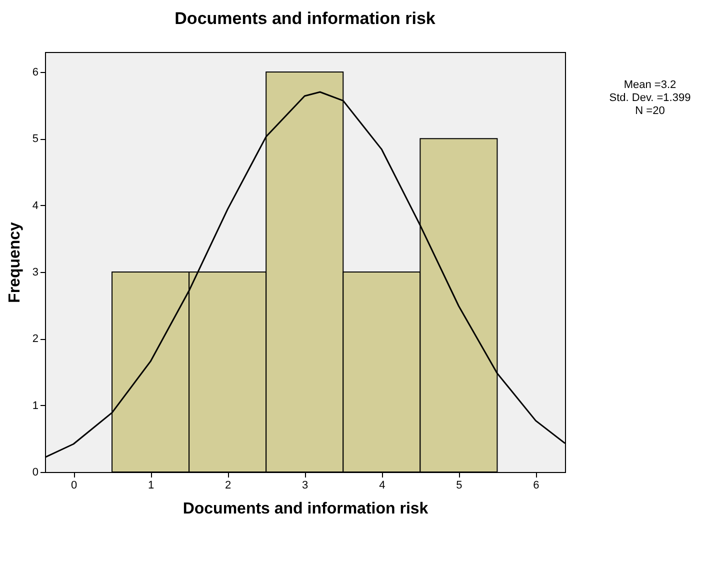  What do you see at coordinates (650, 111) in the screenshot?
I see `text: N =20` at bounding box center [650, 111].